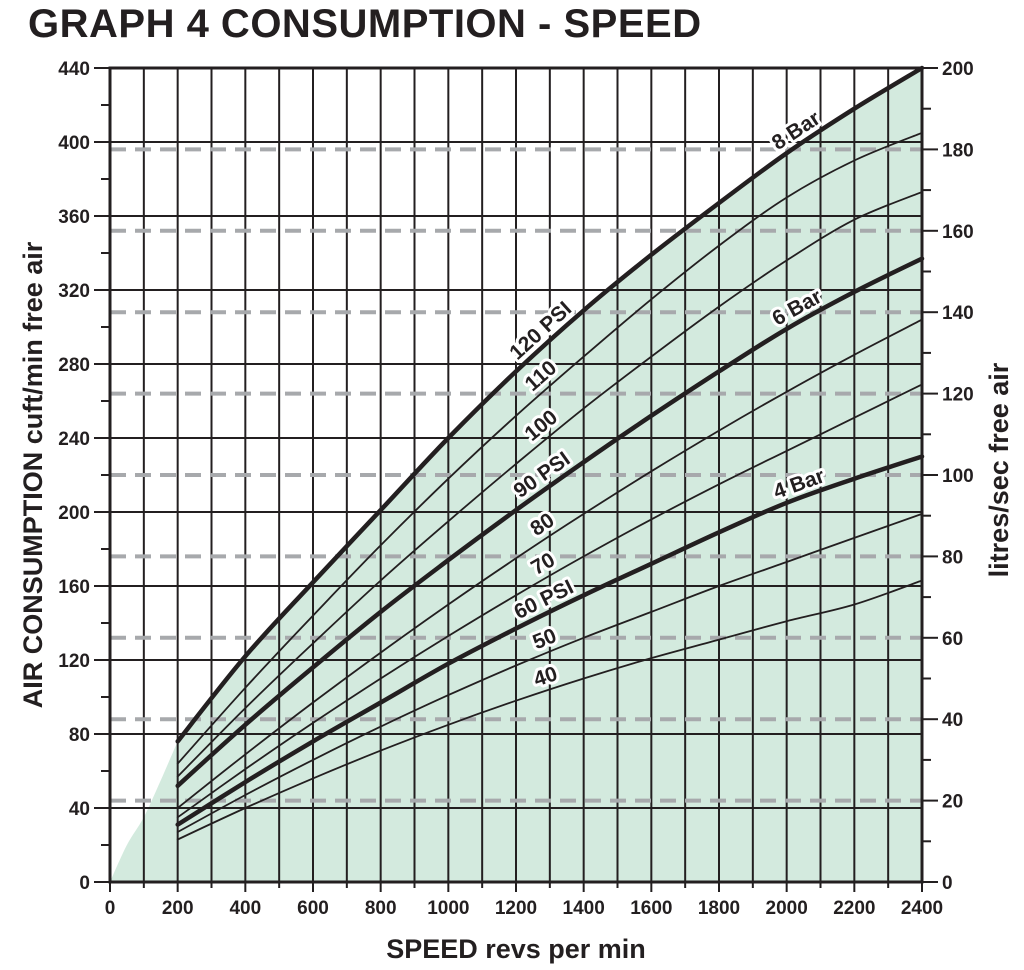 Image resolution: width=1024 pixels, height=970 pixels. Describe the element at coordinates (958, 313) in the screenshot. I see `y2-tick-label: 140` at that location.